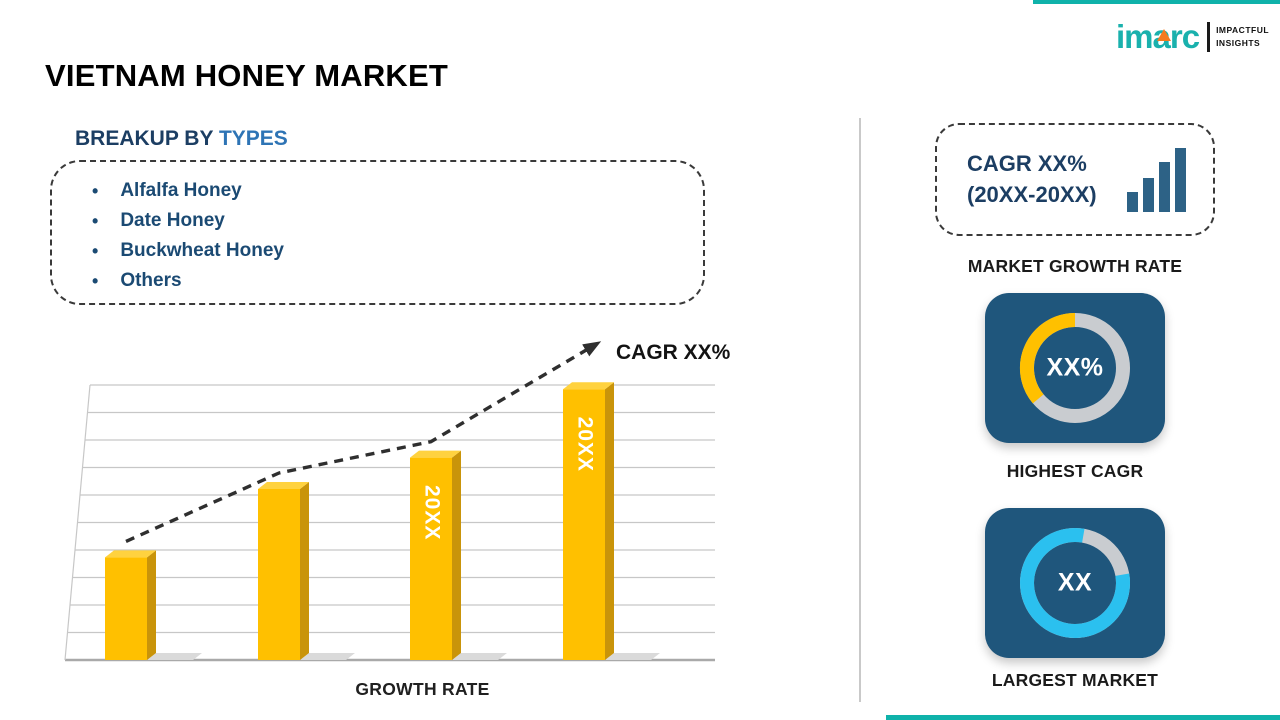  I want to click on highest-cagr-card: XX%, so click(1075, 368).